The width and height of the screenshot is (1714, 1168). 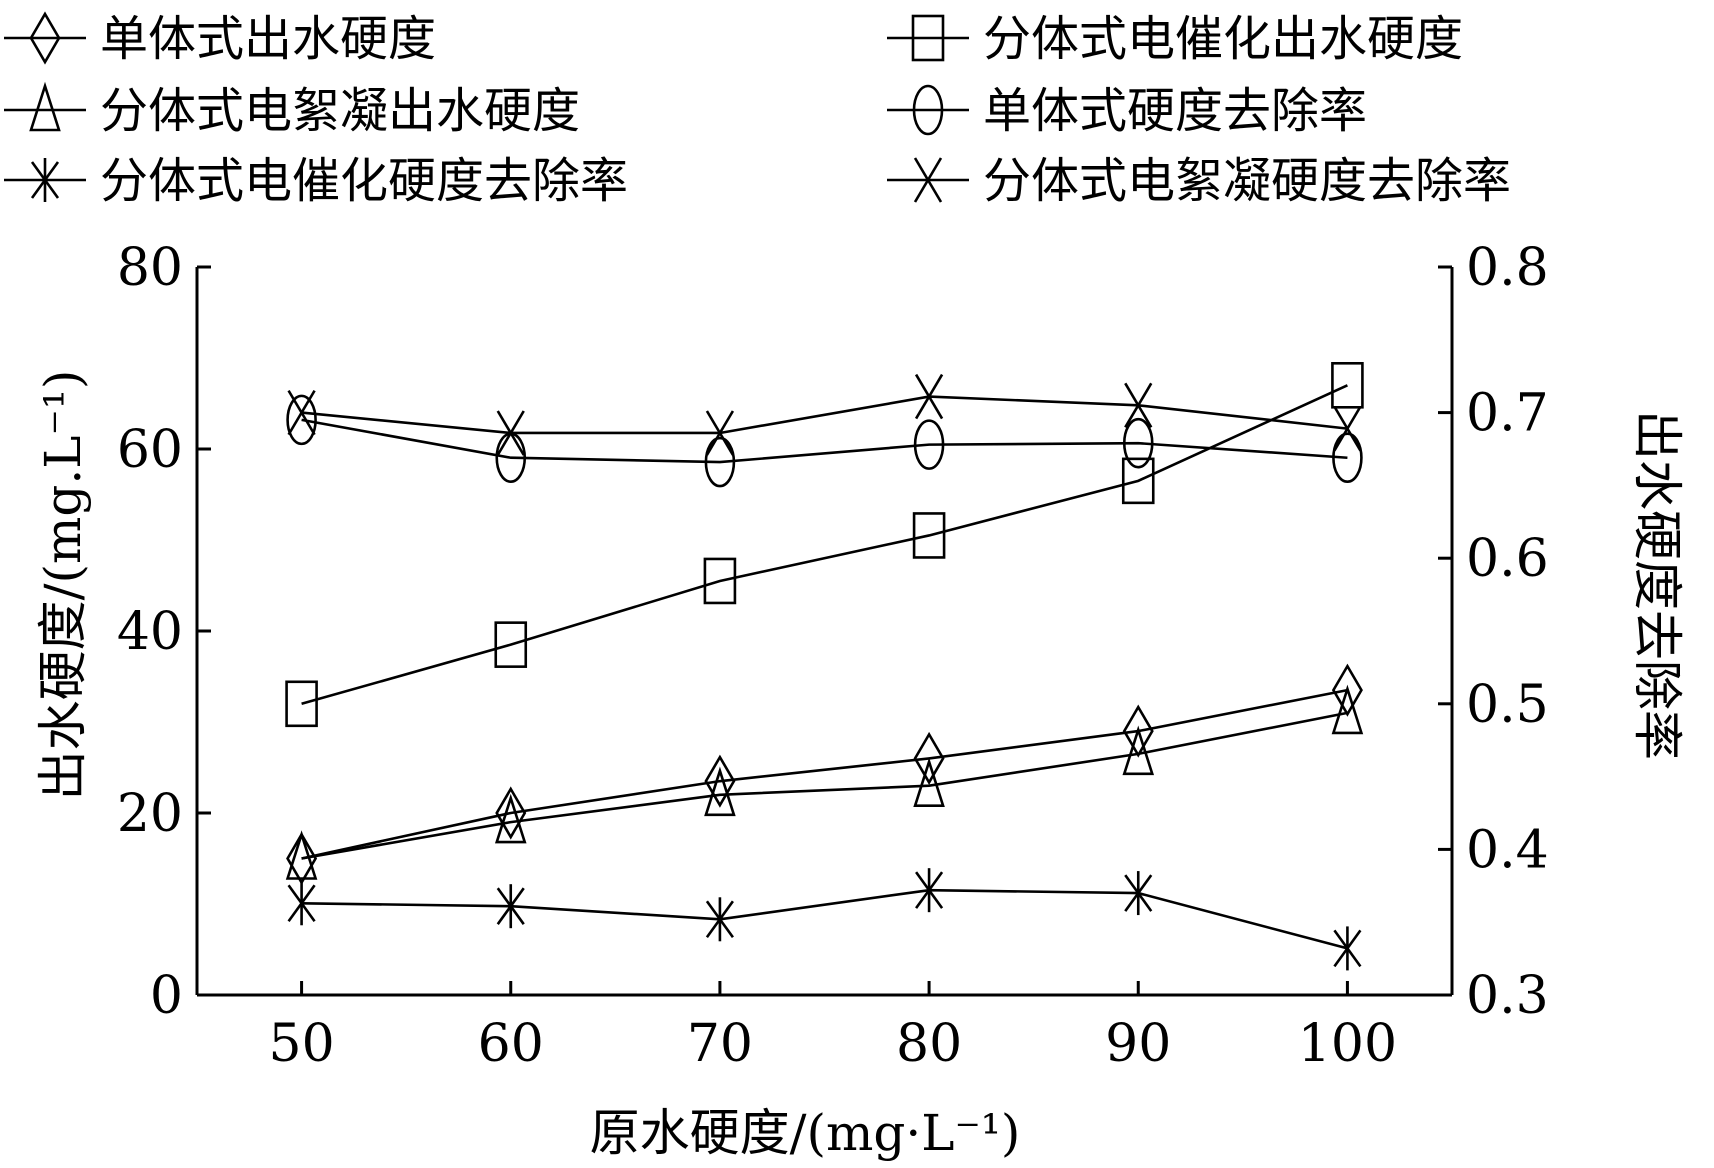 What do you see at coordinates (1247, 181) in the screenshot?
I see `legend-label: 分体式电絮凝硬度去除率` at bounding box center [1247, 181].